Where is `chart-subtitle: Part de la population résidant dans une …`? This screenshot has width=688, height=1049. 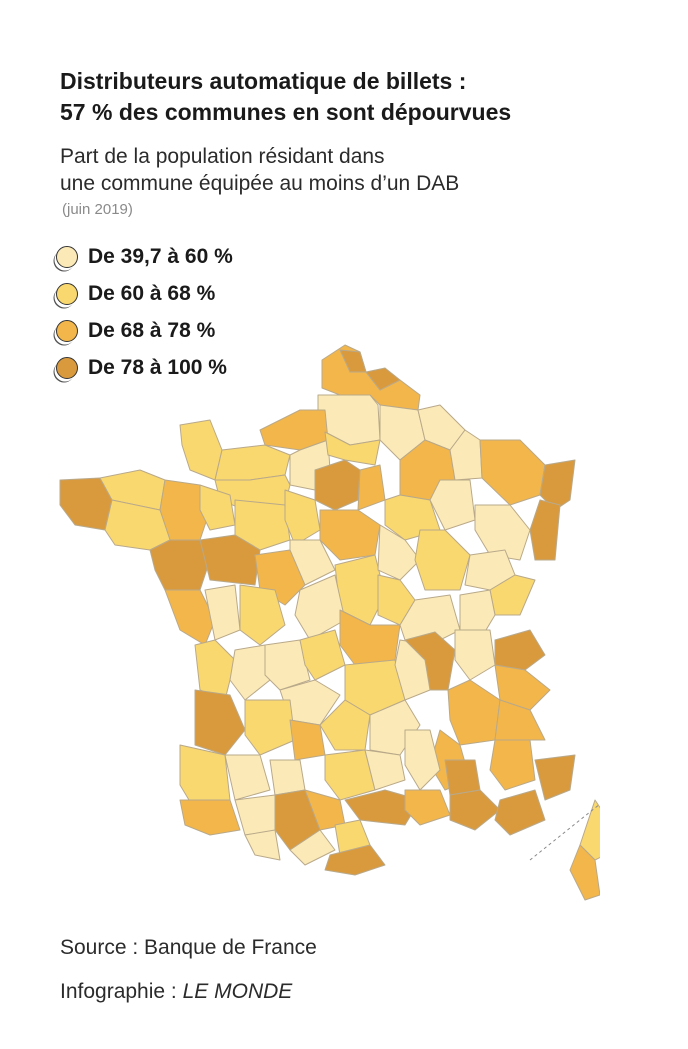 chart-subtitle: Part de la population résidant dans une … is located at coordinates (360, 170).